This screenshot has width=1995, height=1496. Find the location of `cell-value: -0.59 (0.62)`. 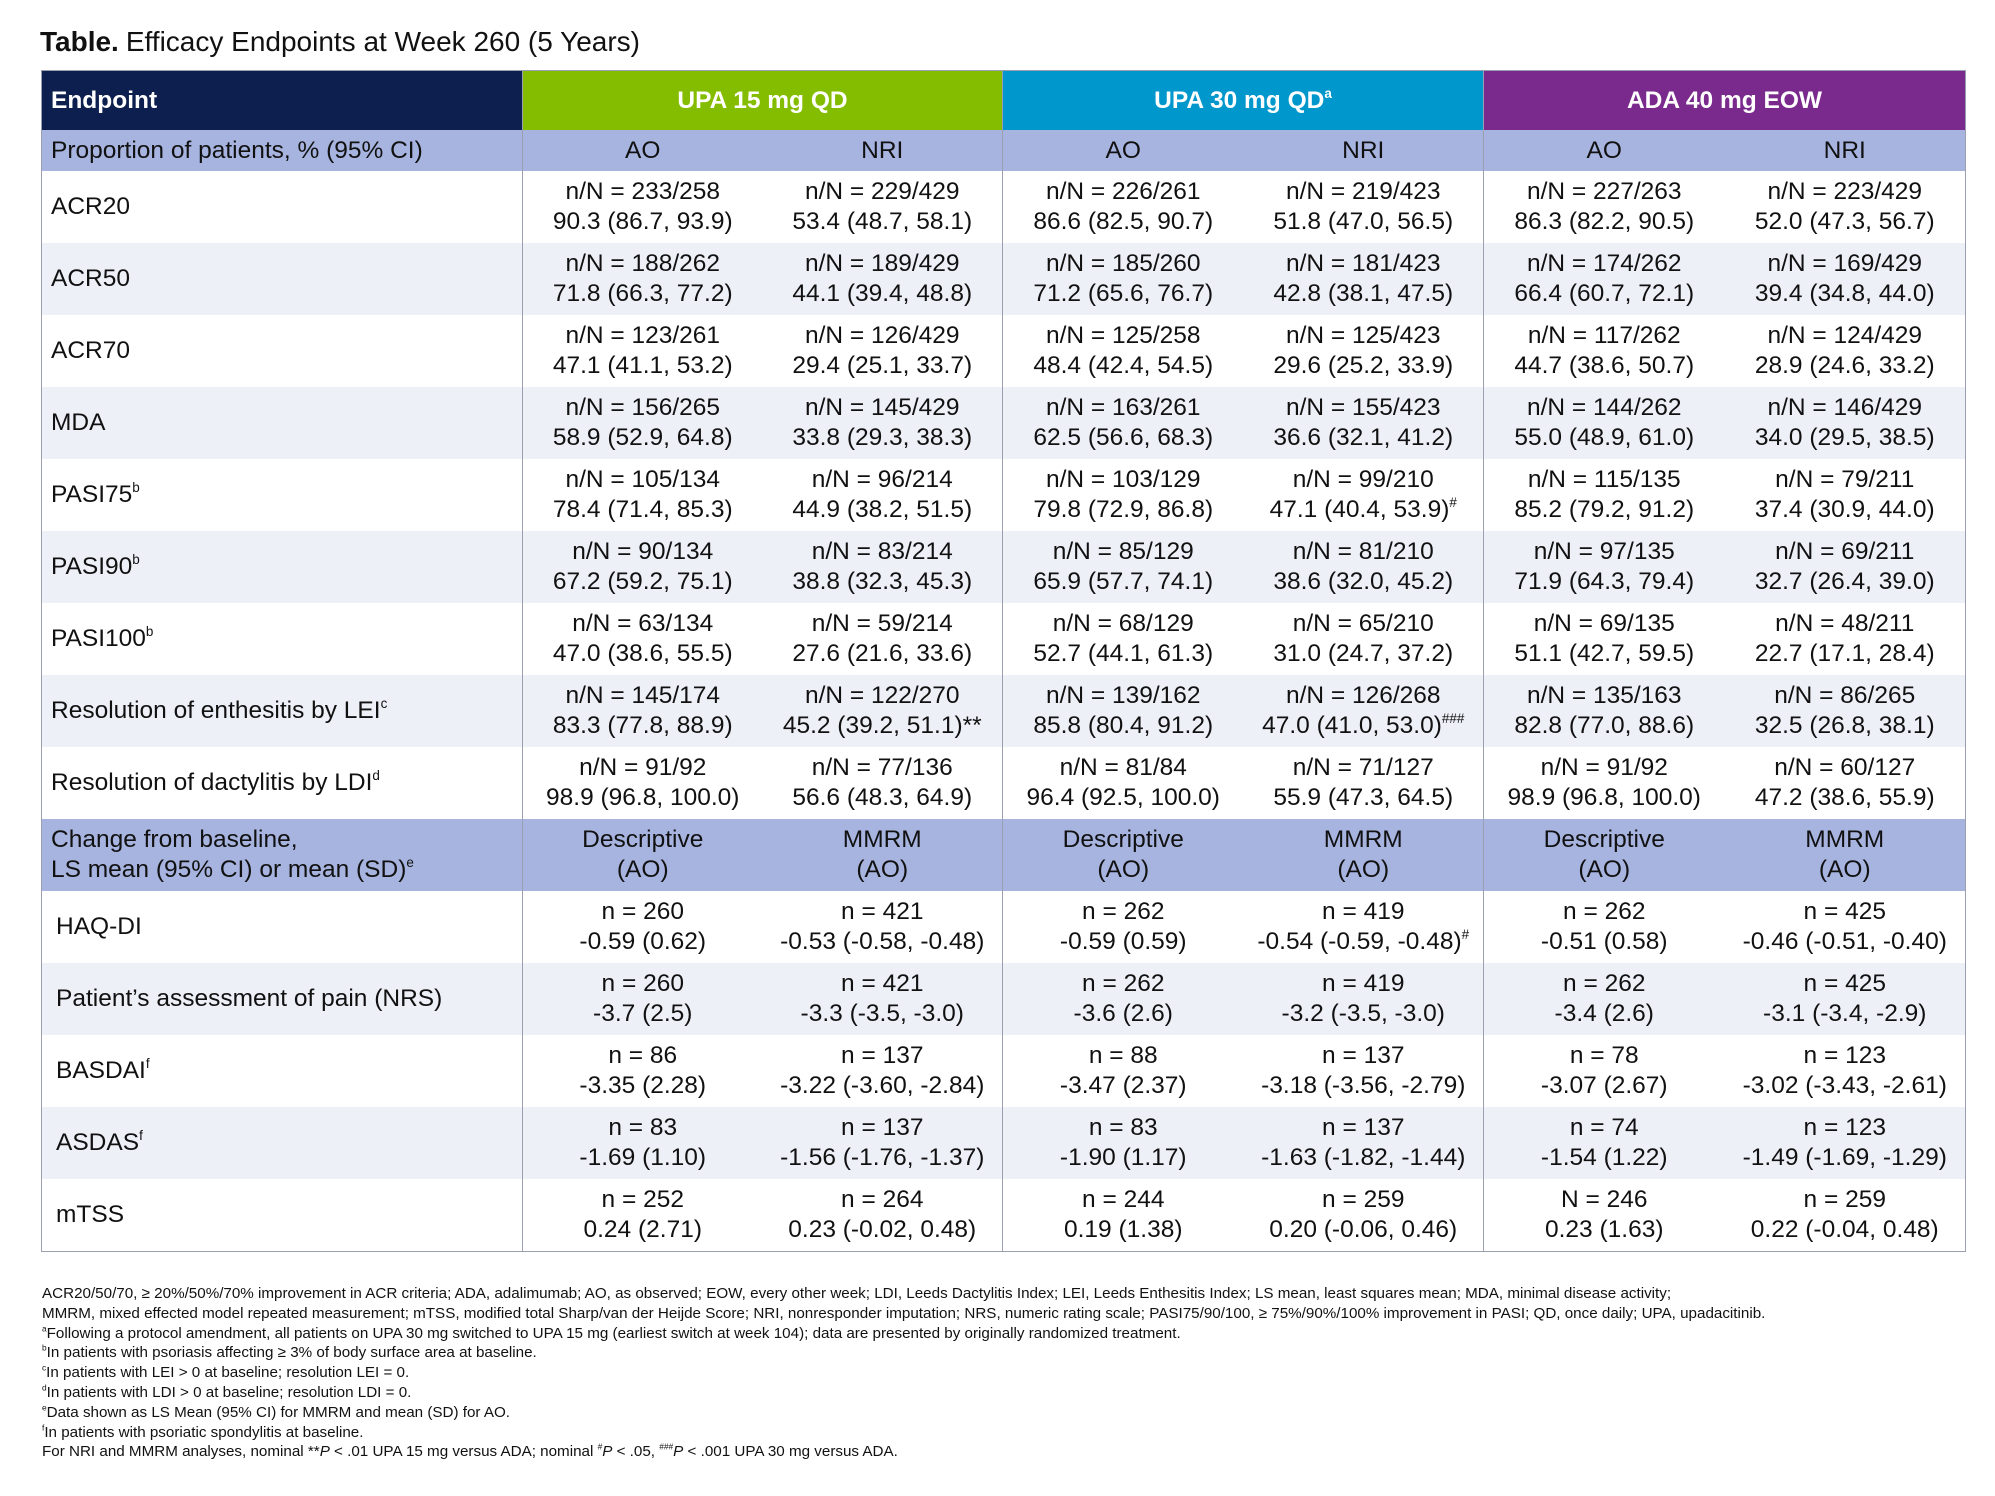

cell-value: -0.59 (0.62) is located at coordinates (643, 941).